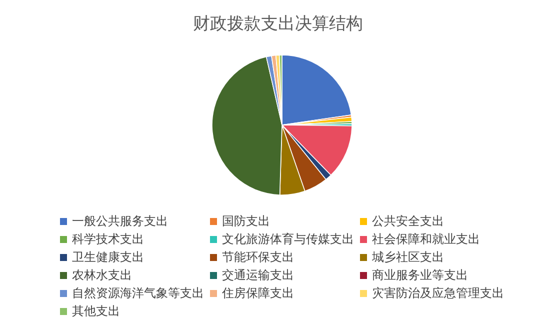  Describe the element at coordinates (108, 239) in the screenshot. I see `legend-label: 科学技术支出` at that location.